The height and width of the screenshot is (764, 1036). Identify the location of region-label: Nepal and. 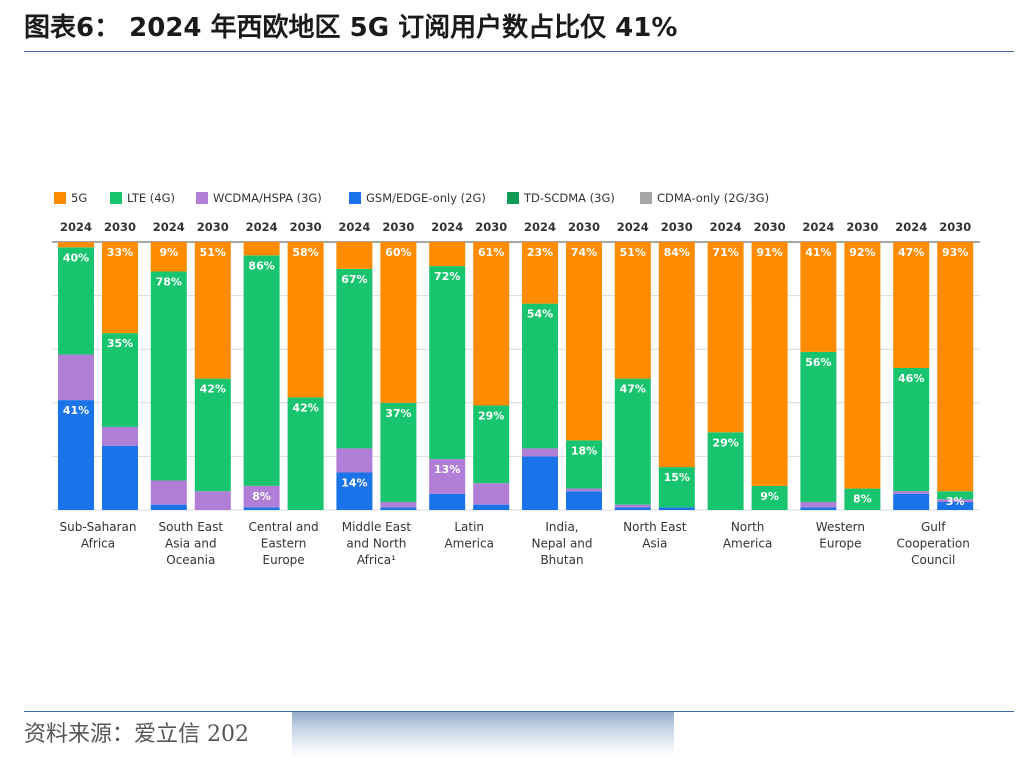
(561, 544).